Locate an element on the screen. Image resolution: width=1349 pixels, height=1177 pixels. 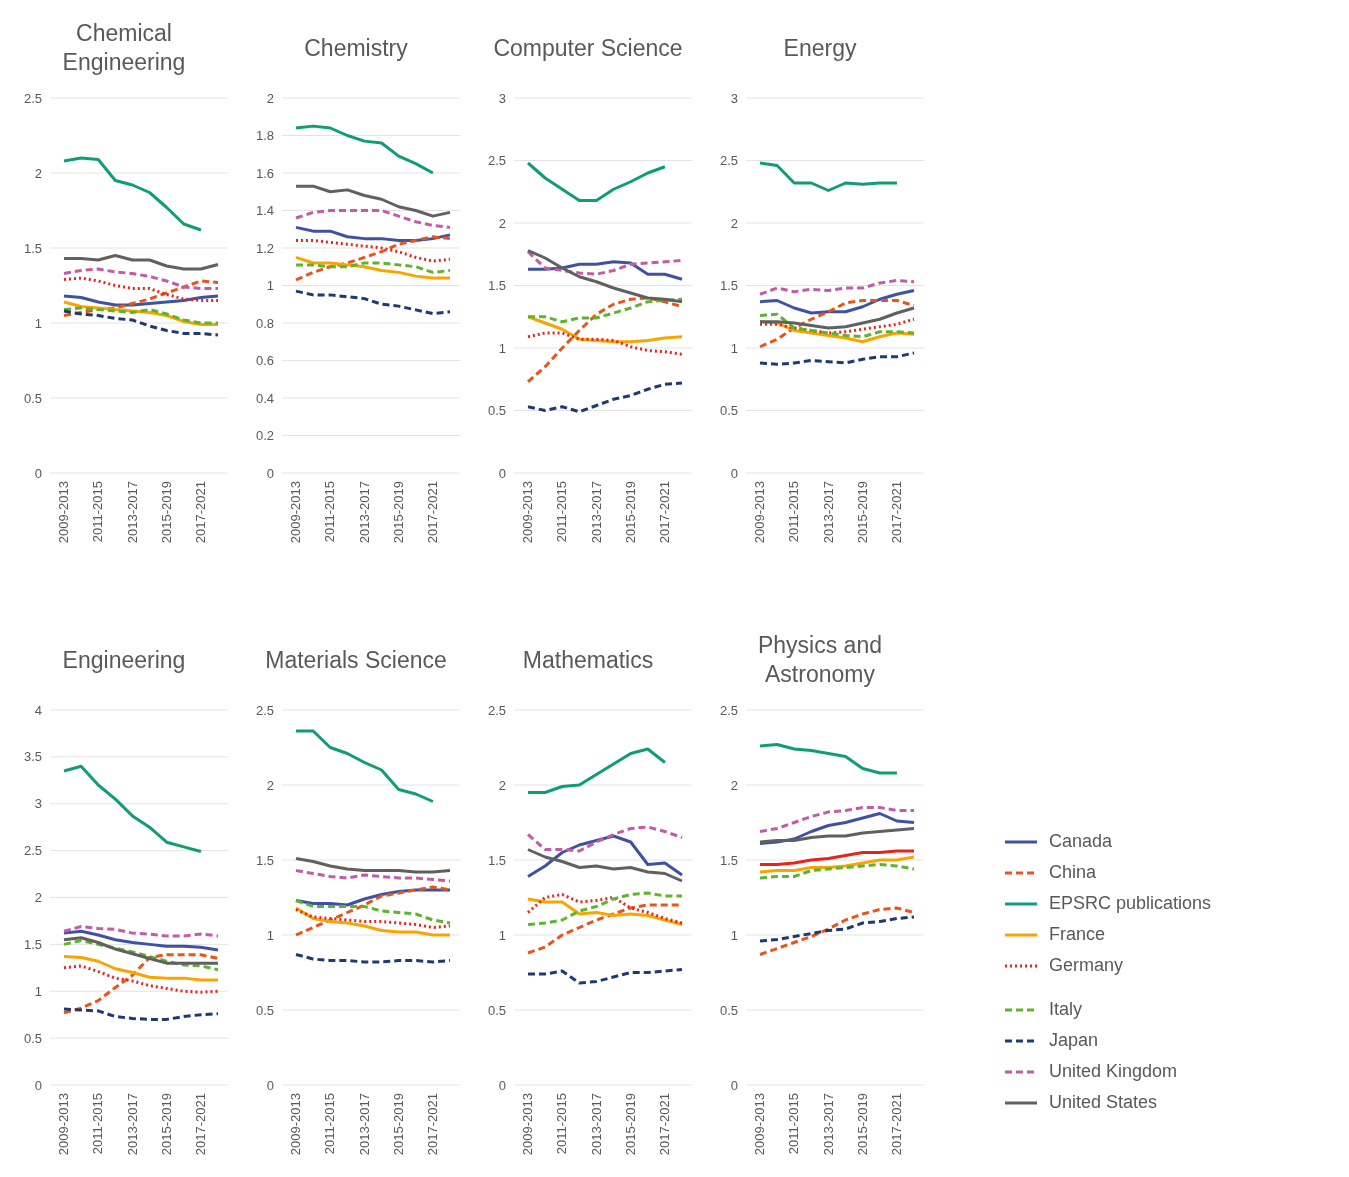
y-tick-label: 1.6 is located at coordinates (264, 173).